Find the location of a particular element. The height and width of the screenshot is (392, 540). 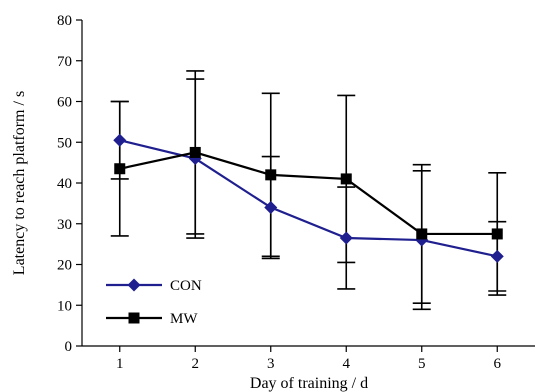

y-tick-label: 80 is located at coordinates (64, 21).